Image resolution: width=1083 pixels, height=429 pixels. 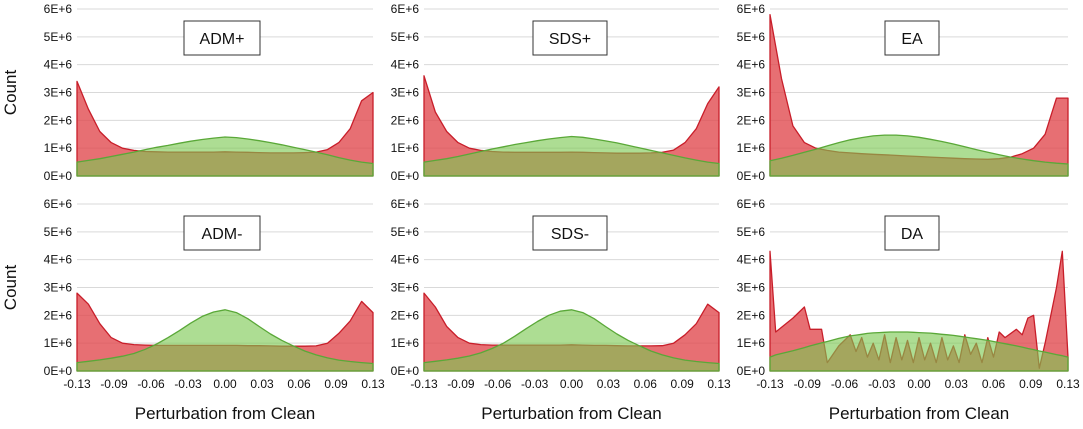 I want to click on panel-title: DA, so click(x=912, y=234).